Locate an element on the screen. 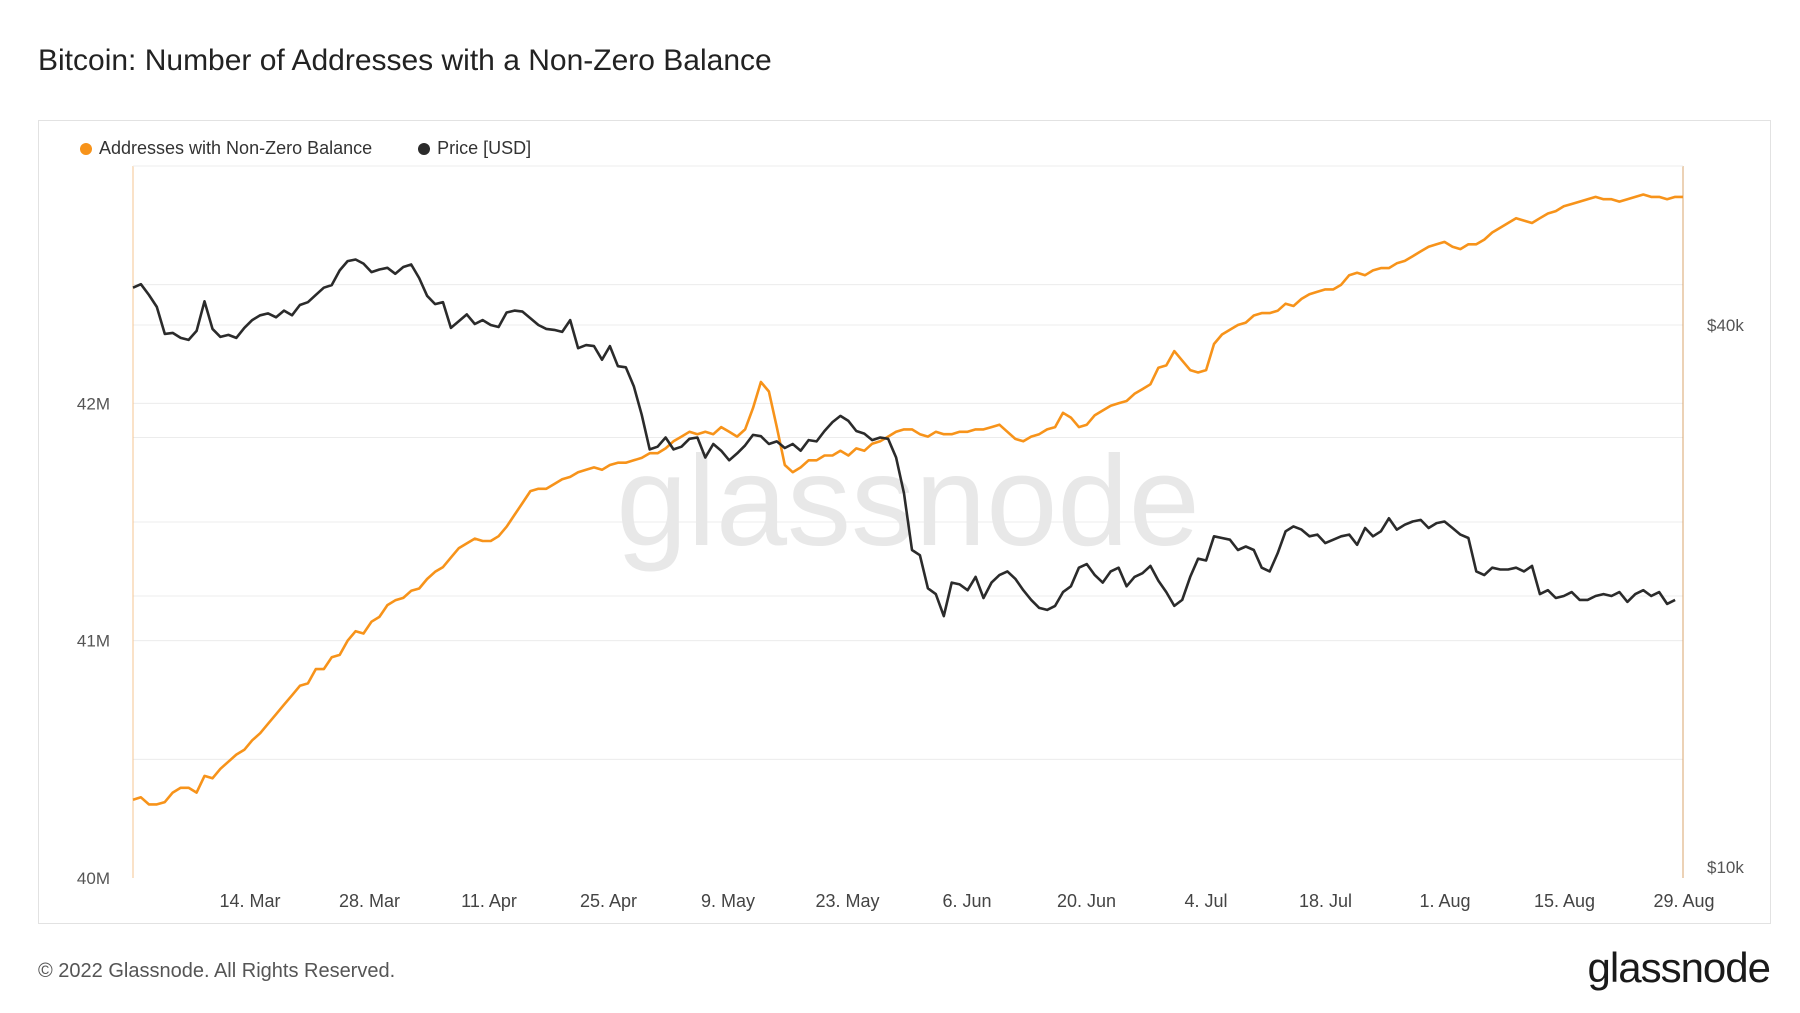 The width and height of the screenshot is (1800, 1013). y-left-tick-label: 42M is located at coordinates (93, 403).